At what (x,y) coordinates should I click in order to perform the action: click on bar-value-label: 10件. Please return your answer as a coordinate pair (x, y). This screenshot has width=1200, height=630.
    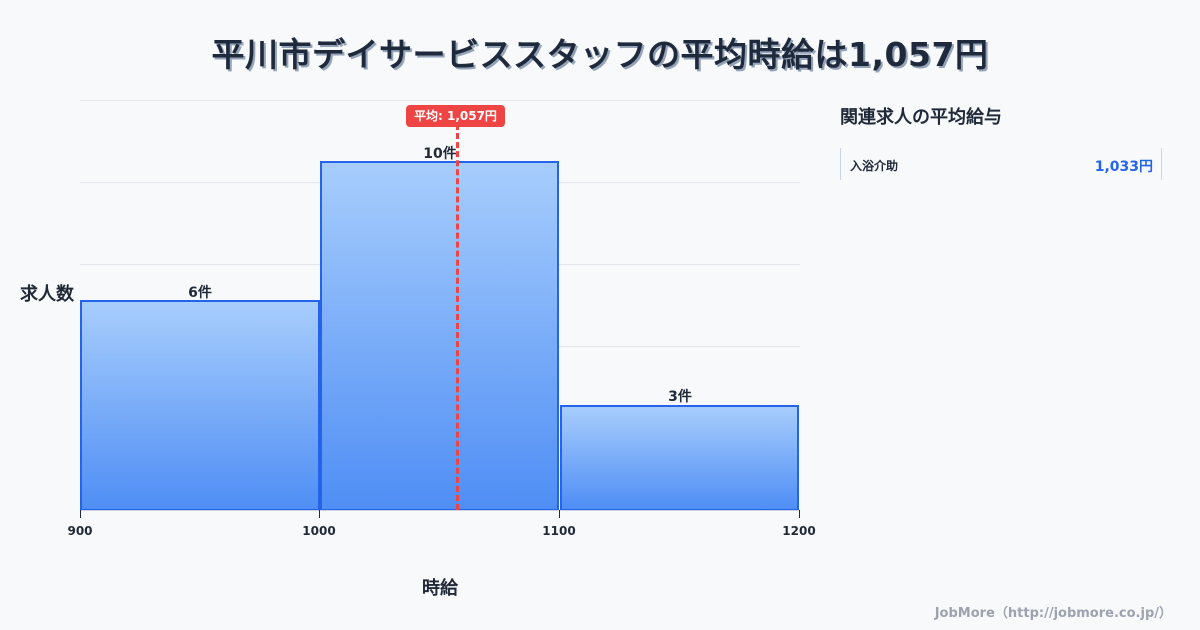
    Looking at the image, I should click on (440, 154).